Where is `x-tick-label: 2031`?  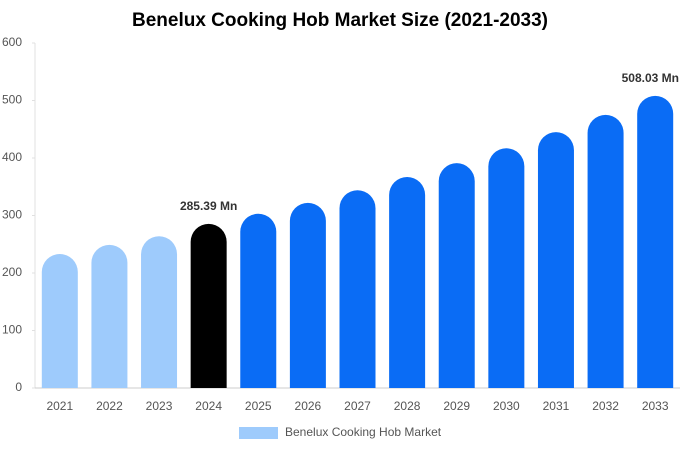 x-tick-label: 2031 is located at coordinates (556, 406).